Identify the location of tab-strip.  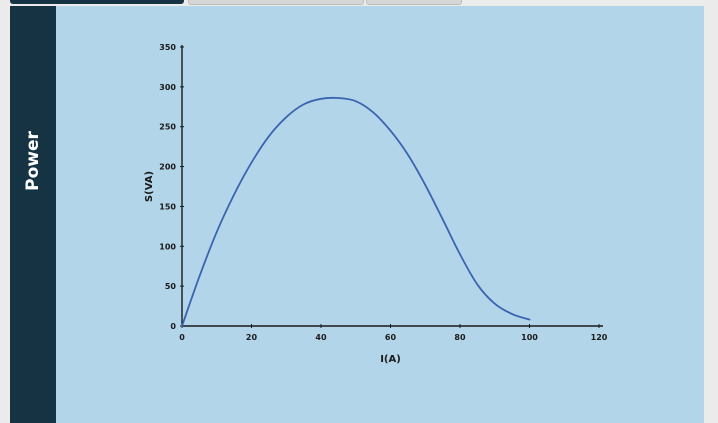
(359, 3).